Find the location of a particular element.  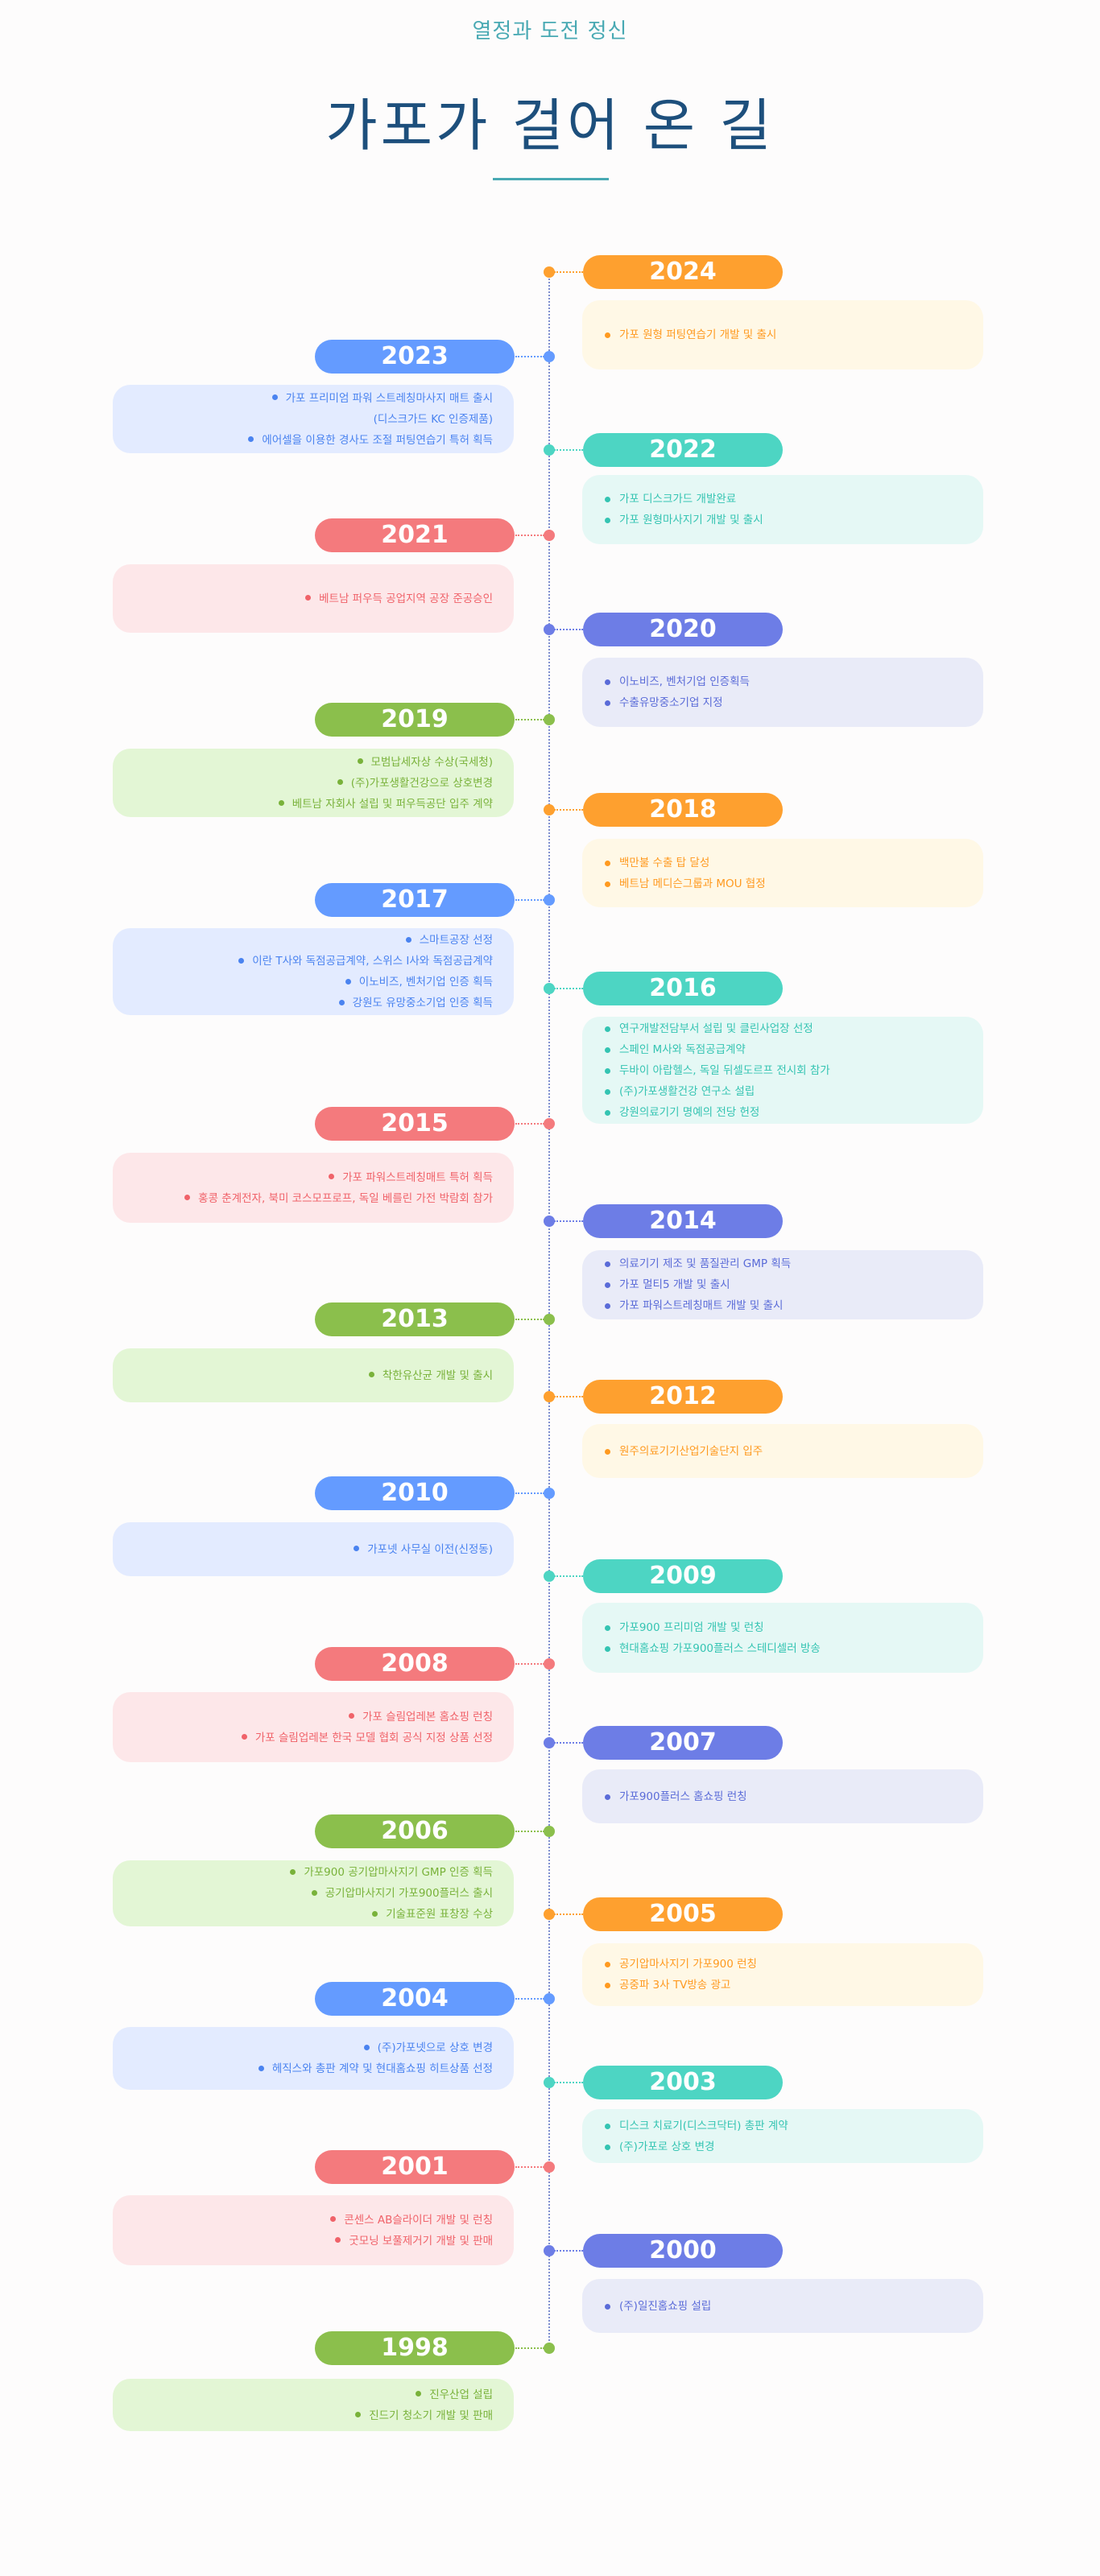

milestone-item: 착한유산균 개발 및 출시 is located at coordinates (313, 1375).